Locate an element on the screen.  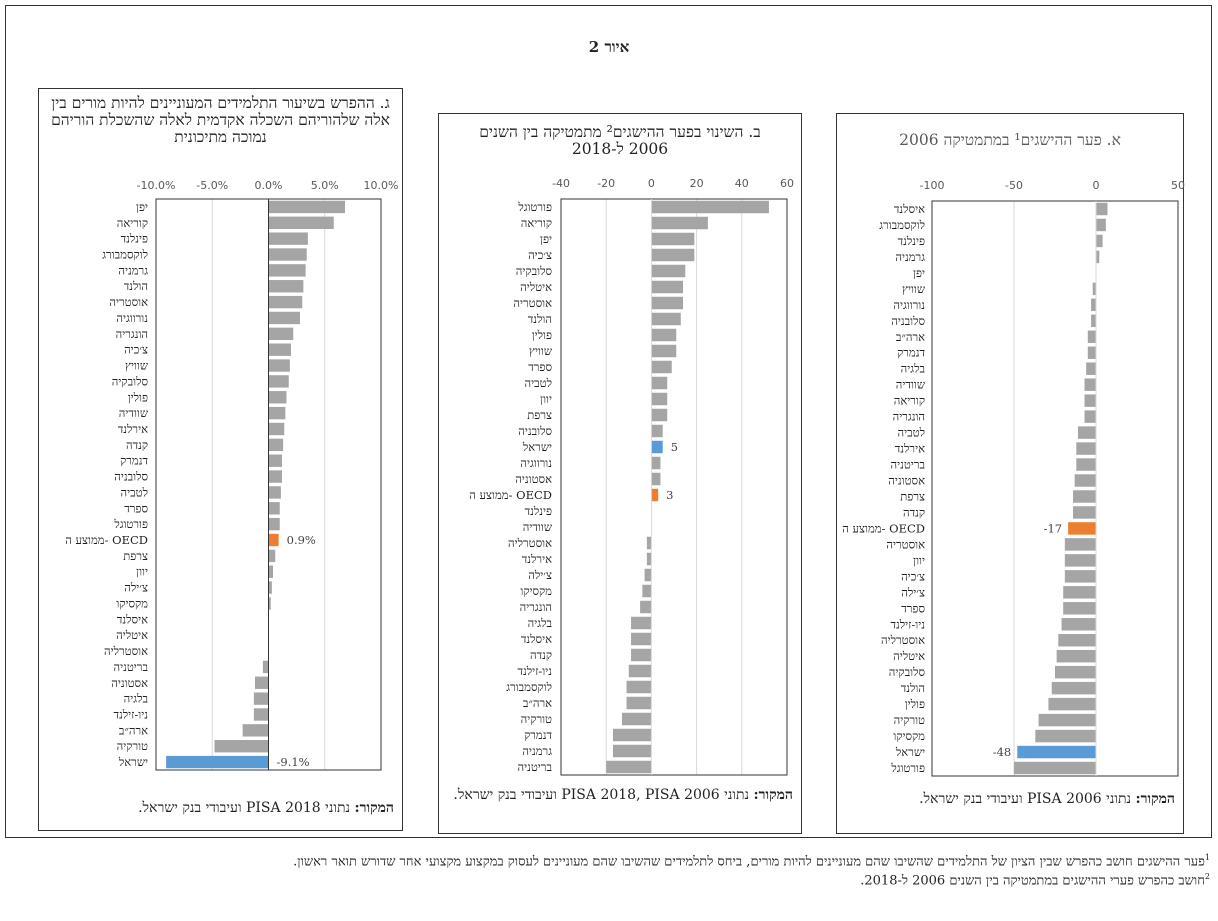
category-label: בלגיה is located at coordinates (540, 623).